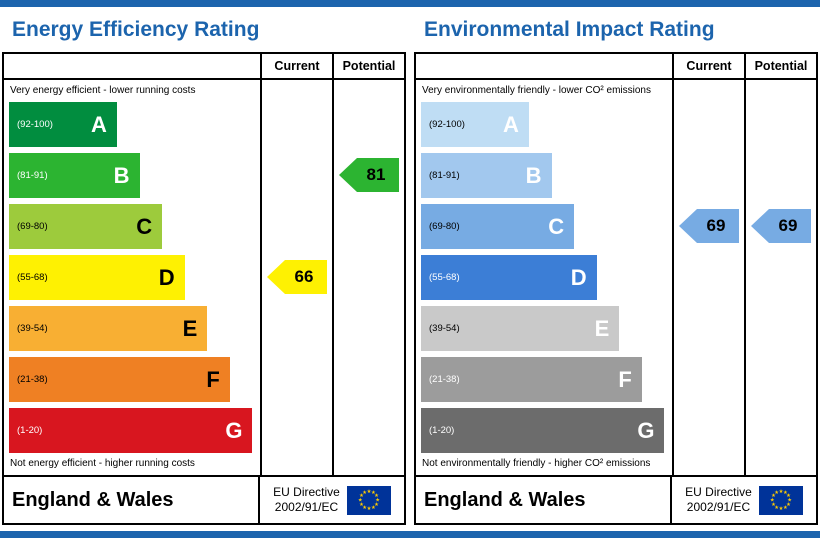 This screenshot has height=547, width=820. What do you see at coordinates (136, 29) in the screenshot?
I see `energy-efficiency-title: Energy Efficiency Rating` at bounding box center [136, 29].